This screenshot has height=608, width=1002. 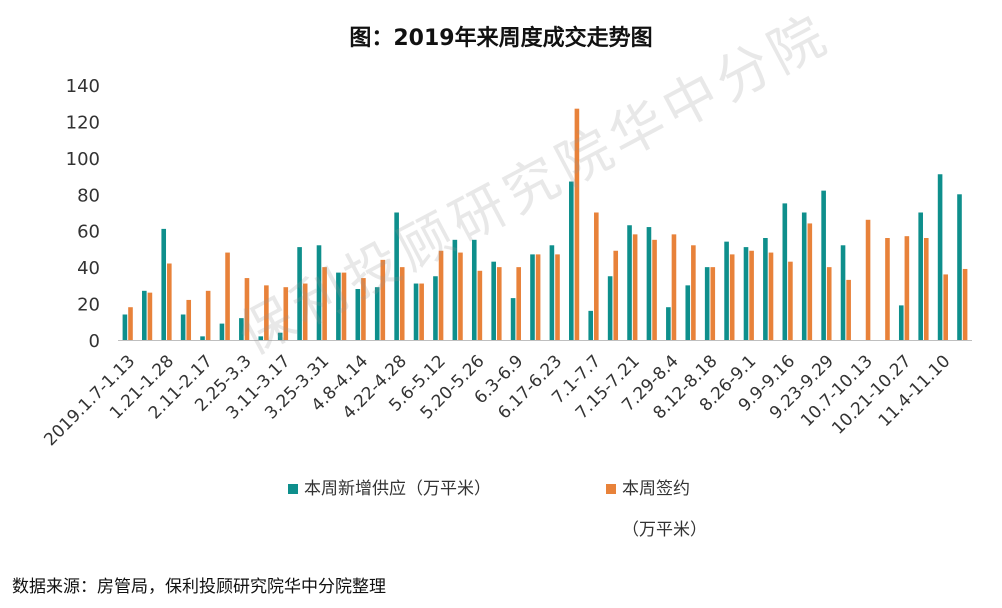 I want to click on y-tick-label: 20, so click(x=88, y=305).